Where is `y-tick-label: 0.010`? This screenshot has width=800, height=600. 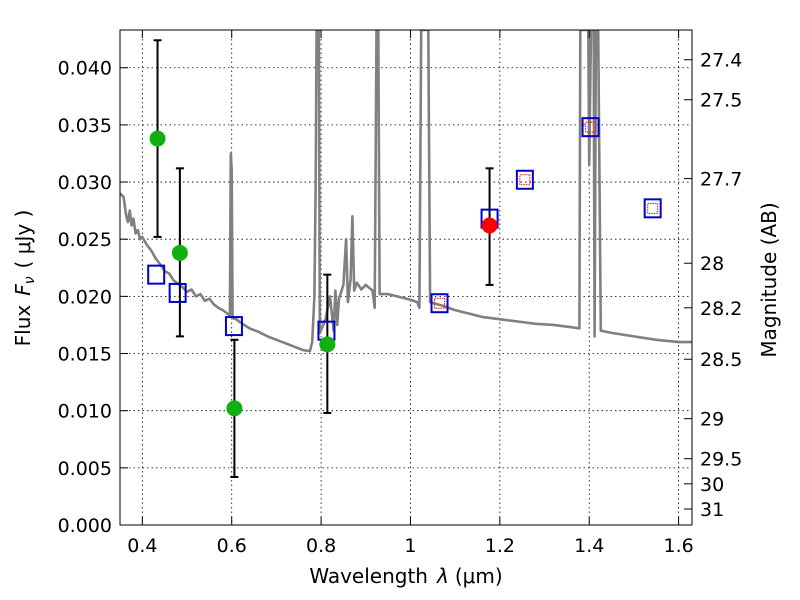
y-tick-label: 0.010 is located at coordinates (85, 412).